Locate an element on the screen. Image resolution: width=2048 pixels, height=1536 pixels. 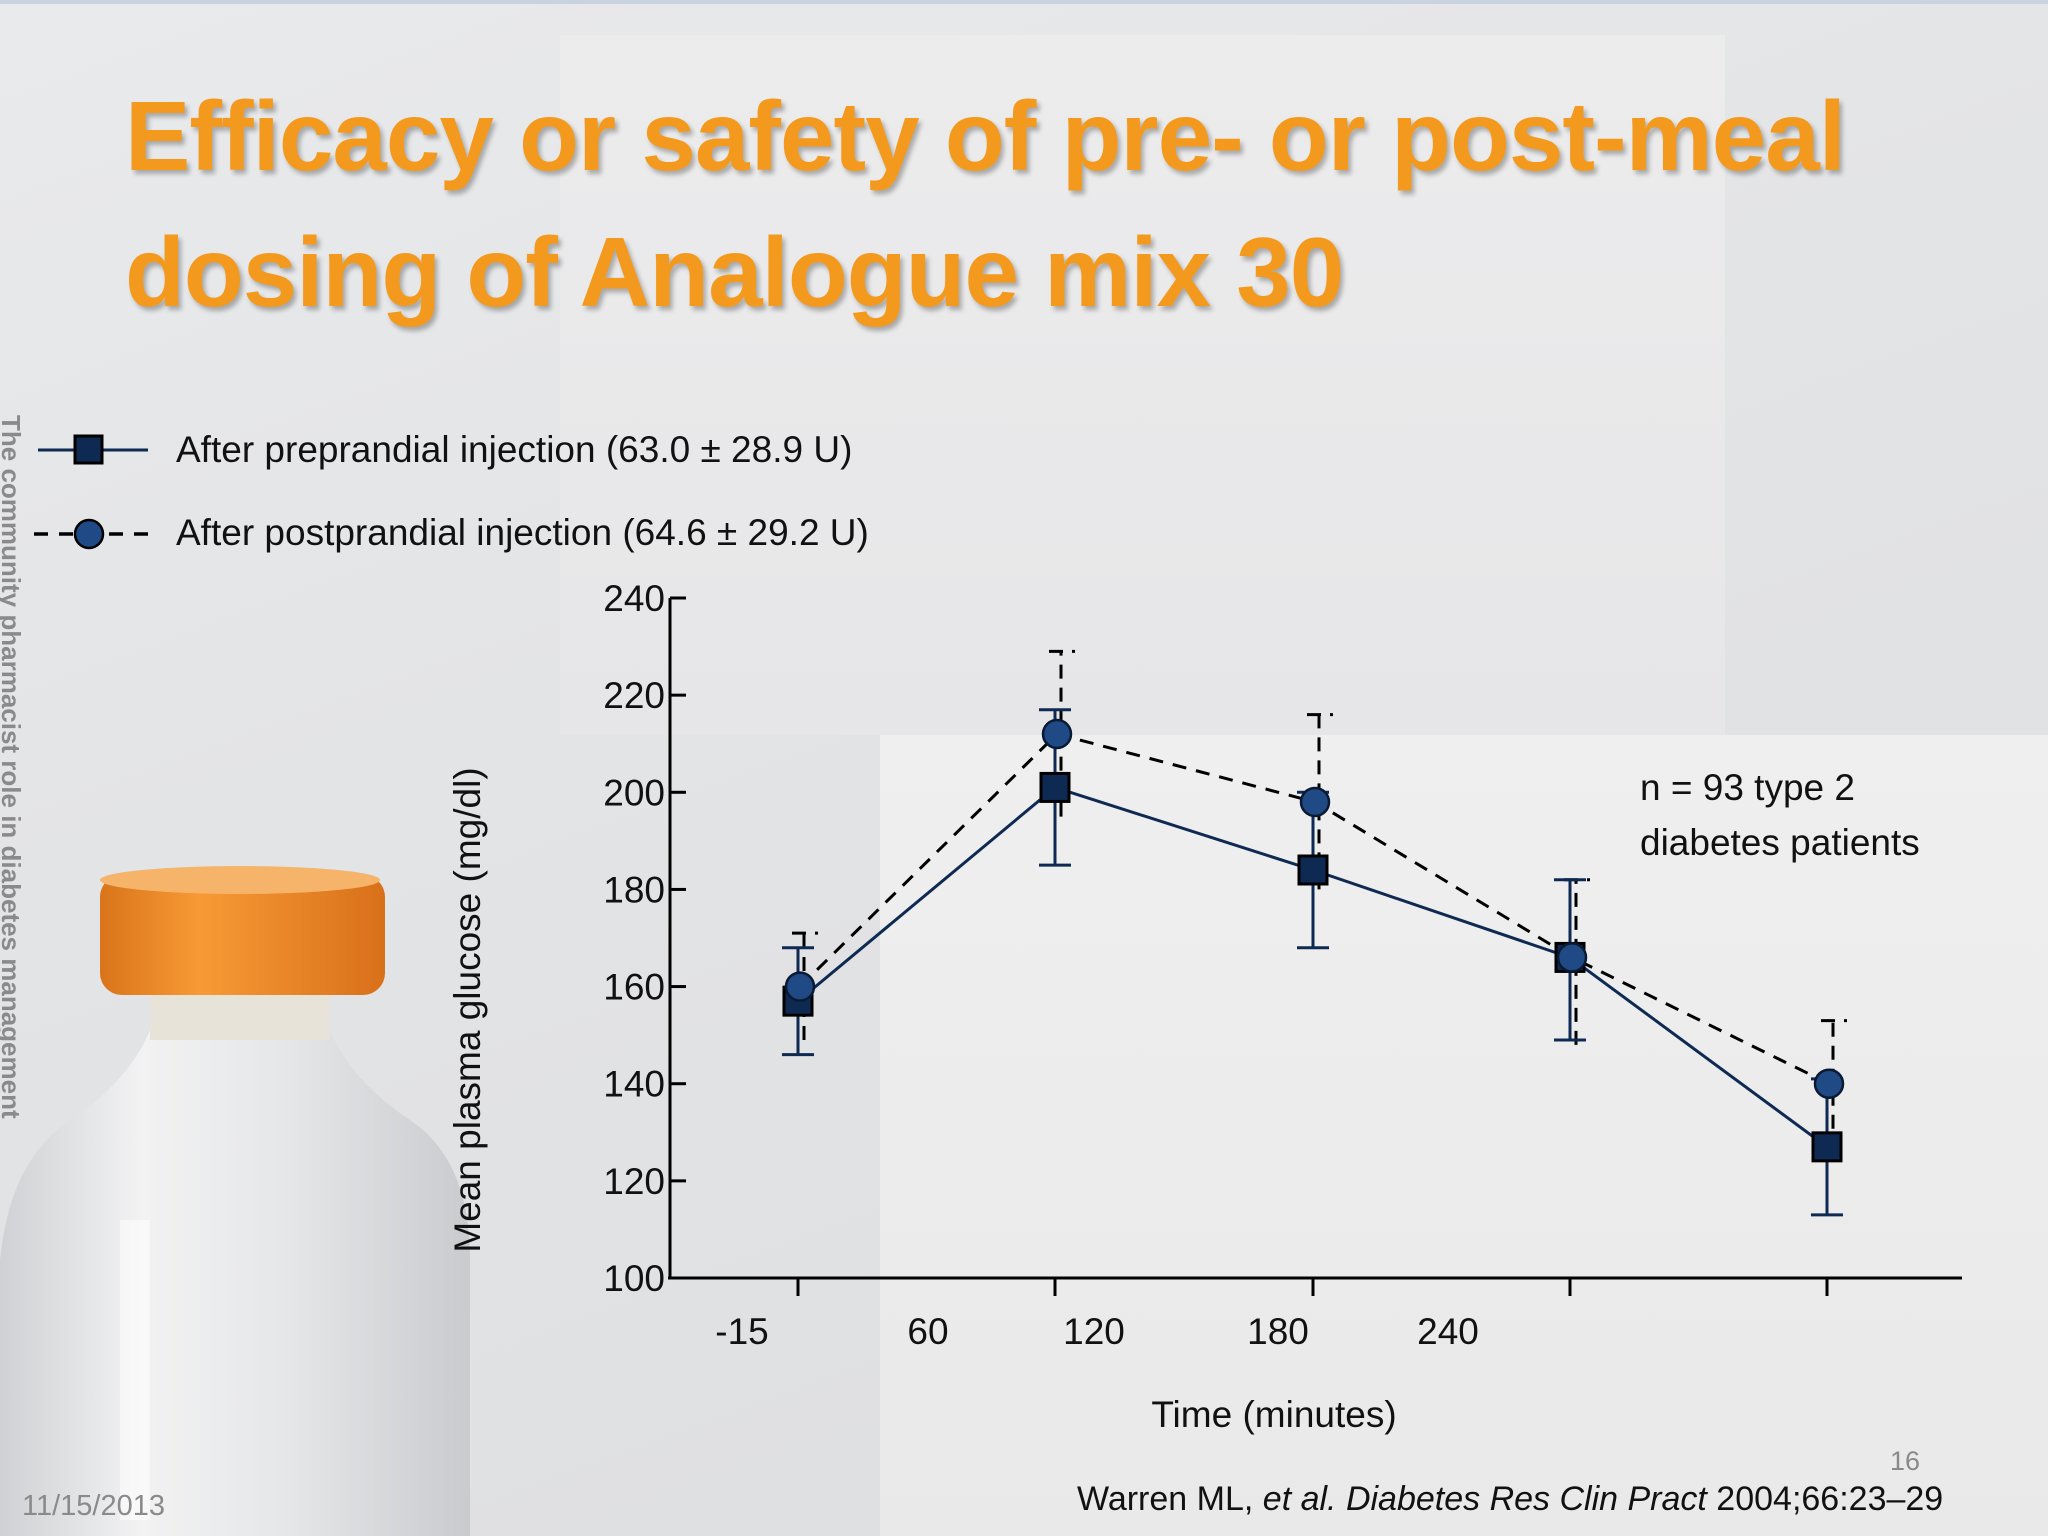
title-line-1: Efficacy or safety of pre- or post-meal is located at coordinates (985, 136).